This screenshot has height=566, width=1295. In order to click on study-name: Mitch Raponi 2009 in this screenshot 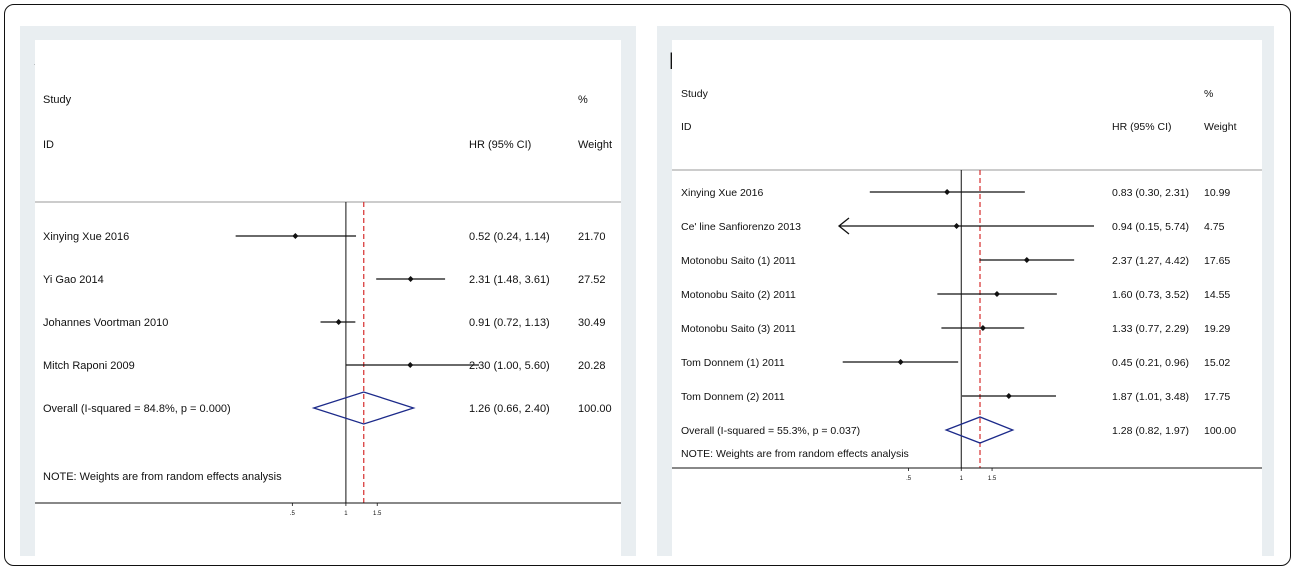, I will do `click(89, 366)`.